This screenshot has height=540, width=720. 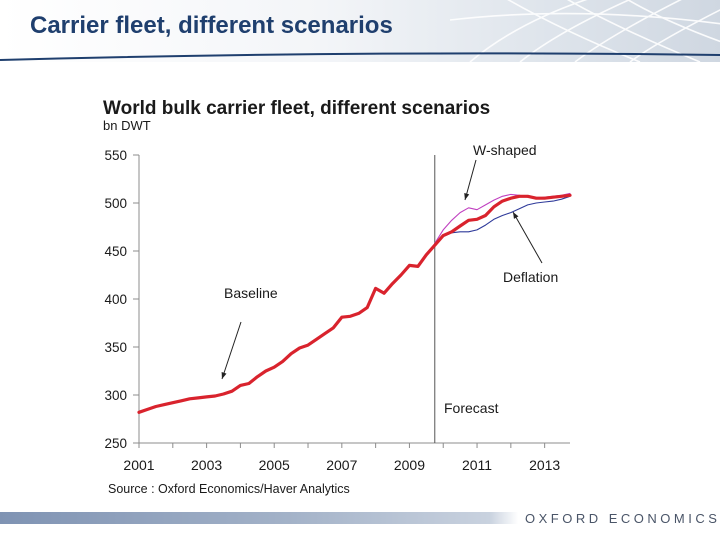 What do you see at coordinates (527, 237) in the screenshot?
I see `annotation-arrow-deflation` at bounding box center [527, 237].